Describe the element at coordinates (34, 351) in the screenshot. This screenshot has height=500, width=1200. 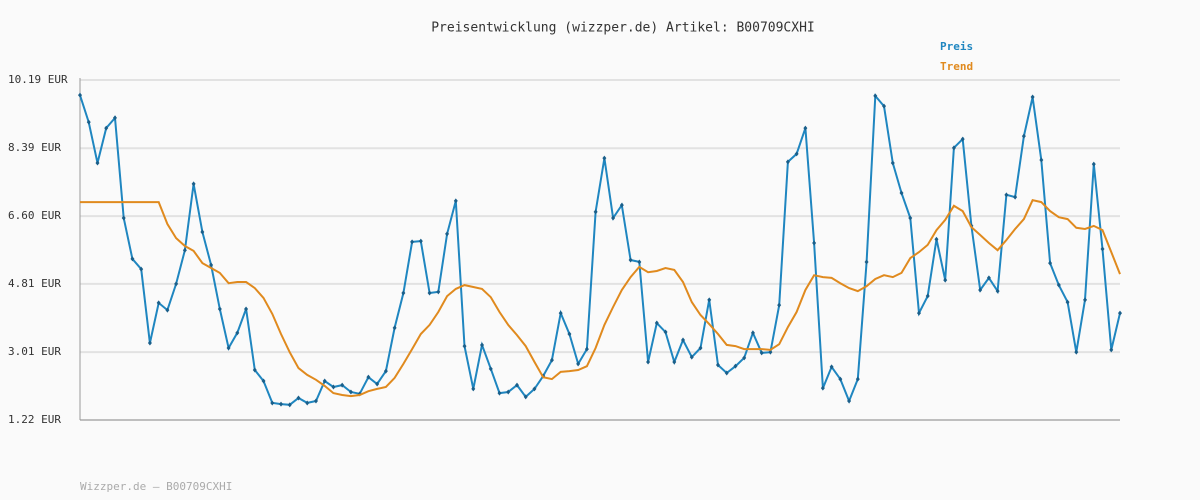
I see `y-tick-label: 3.01 EUR` at that location.